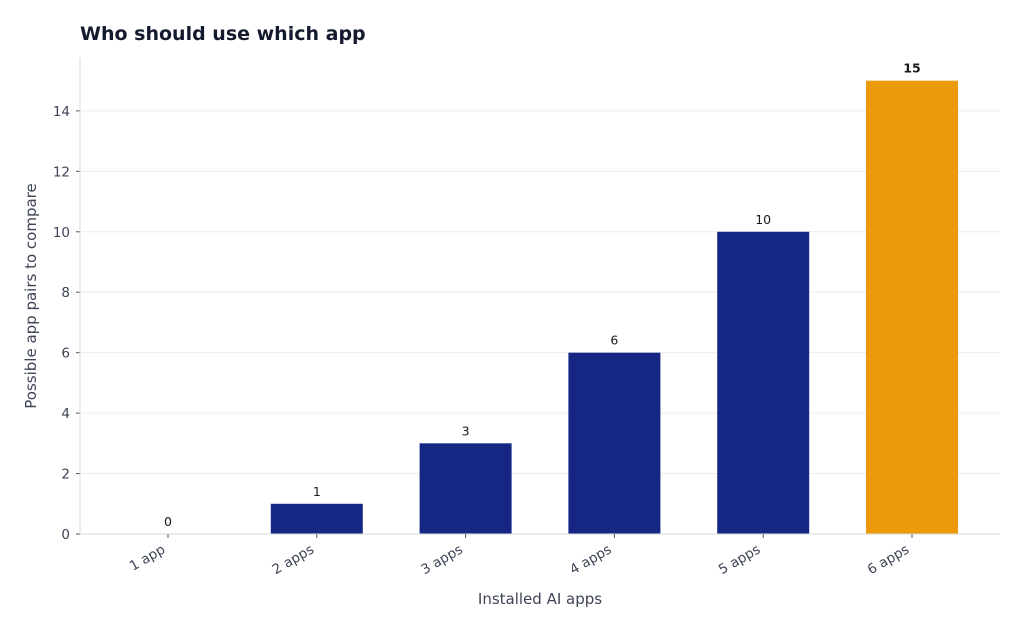 The height and width of the screenshot is (631, 1024). I want to click on data-label: 1, so click(317, 491).